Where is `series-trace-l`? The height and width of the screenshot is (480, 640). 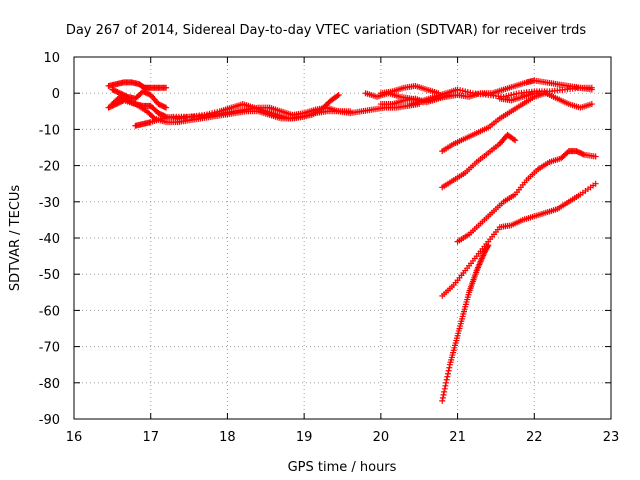
series-trace-l is located at coordinates (479, 161).